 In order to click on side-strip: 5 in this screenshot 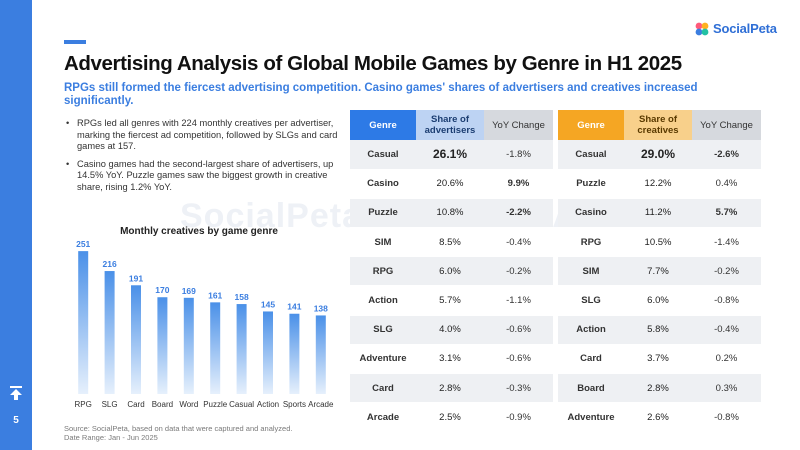, I will do `click(16, 225)`.